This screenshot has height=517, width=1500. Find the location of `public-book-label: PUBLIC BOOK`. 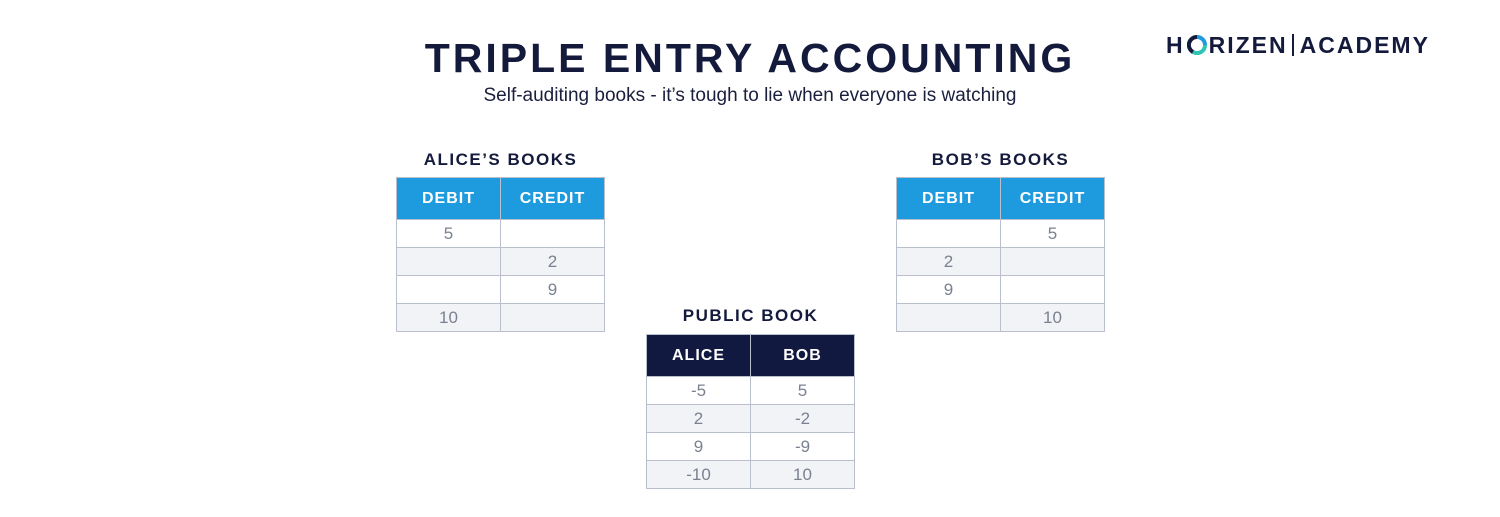

public-book-label: PUBLIC BOOK is located at coordinates (750, 315).